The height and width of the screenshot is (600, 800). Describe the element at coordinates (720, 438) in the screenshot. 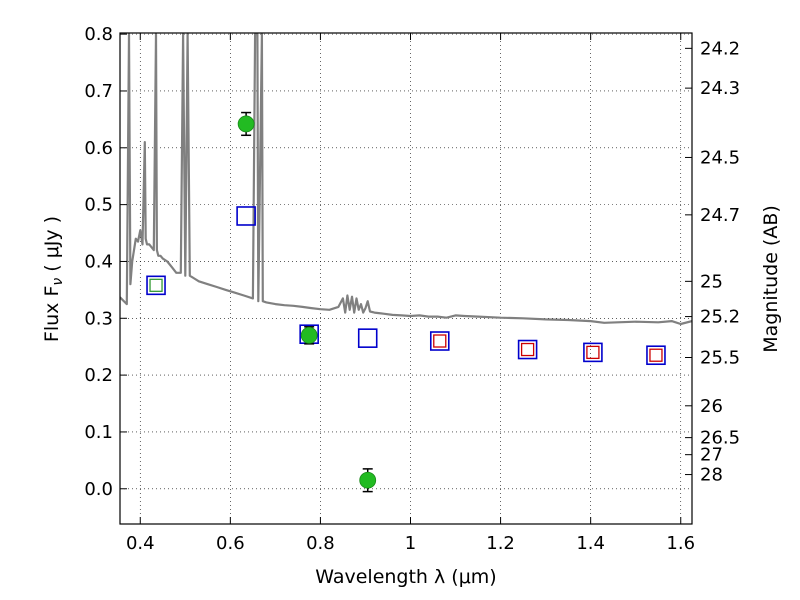

I see `y2-tick-label: 26.5` at that location.